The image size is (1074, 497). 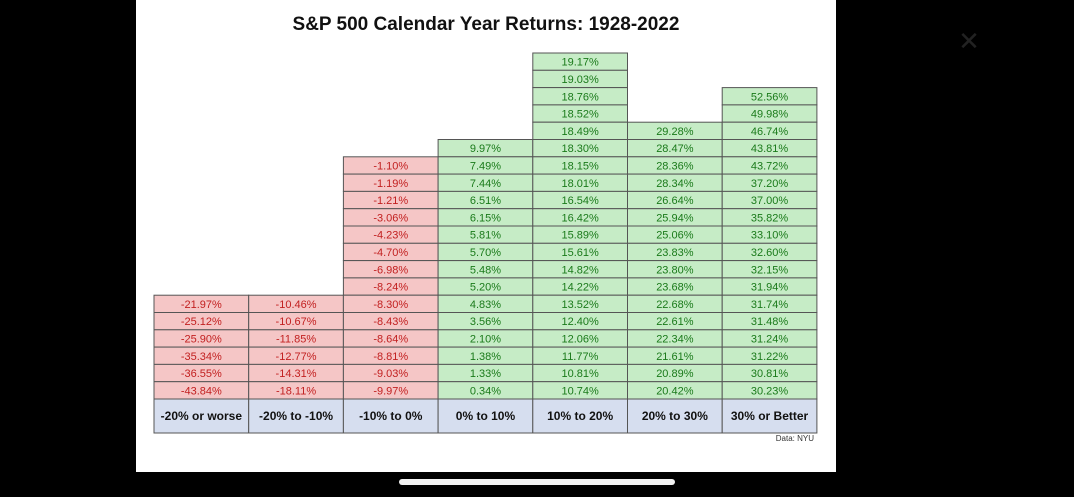 I want to click on return-value: 3.56%, so click(x=485, y=322).